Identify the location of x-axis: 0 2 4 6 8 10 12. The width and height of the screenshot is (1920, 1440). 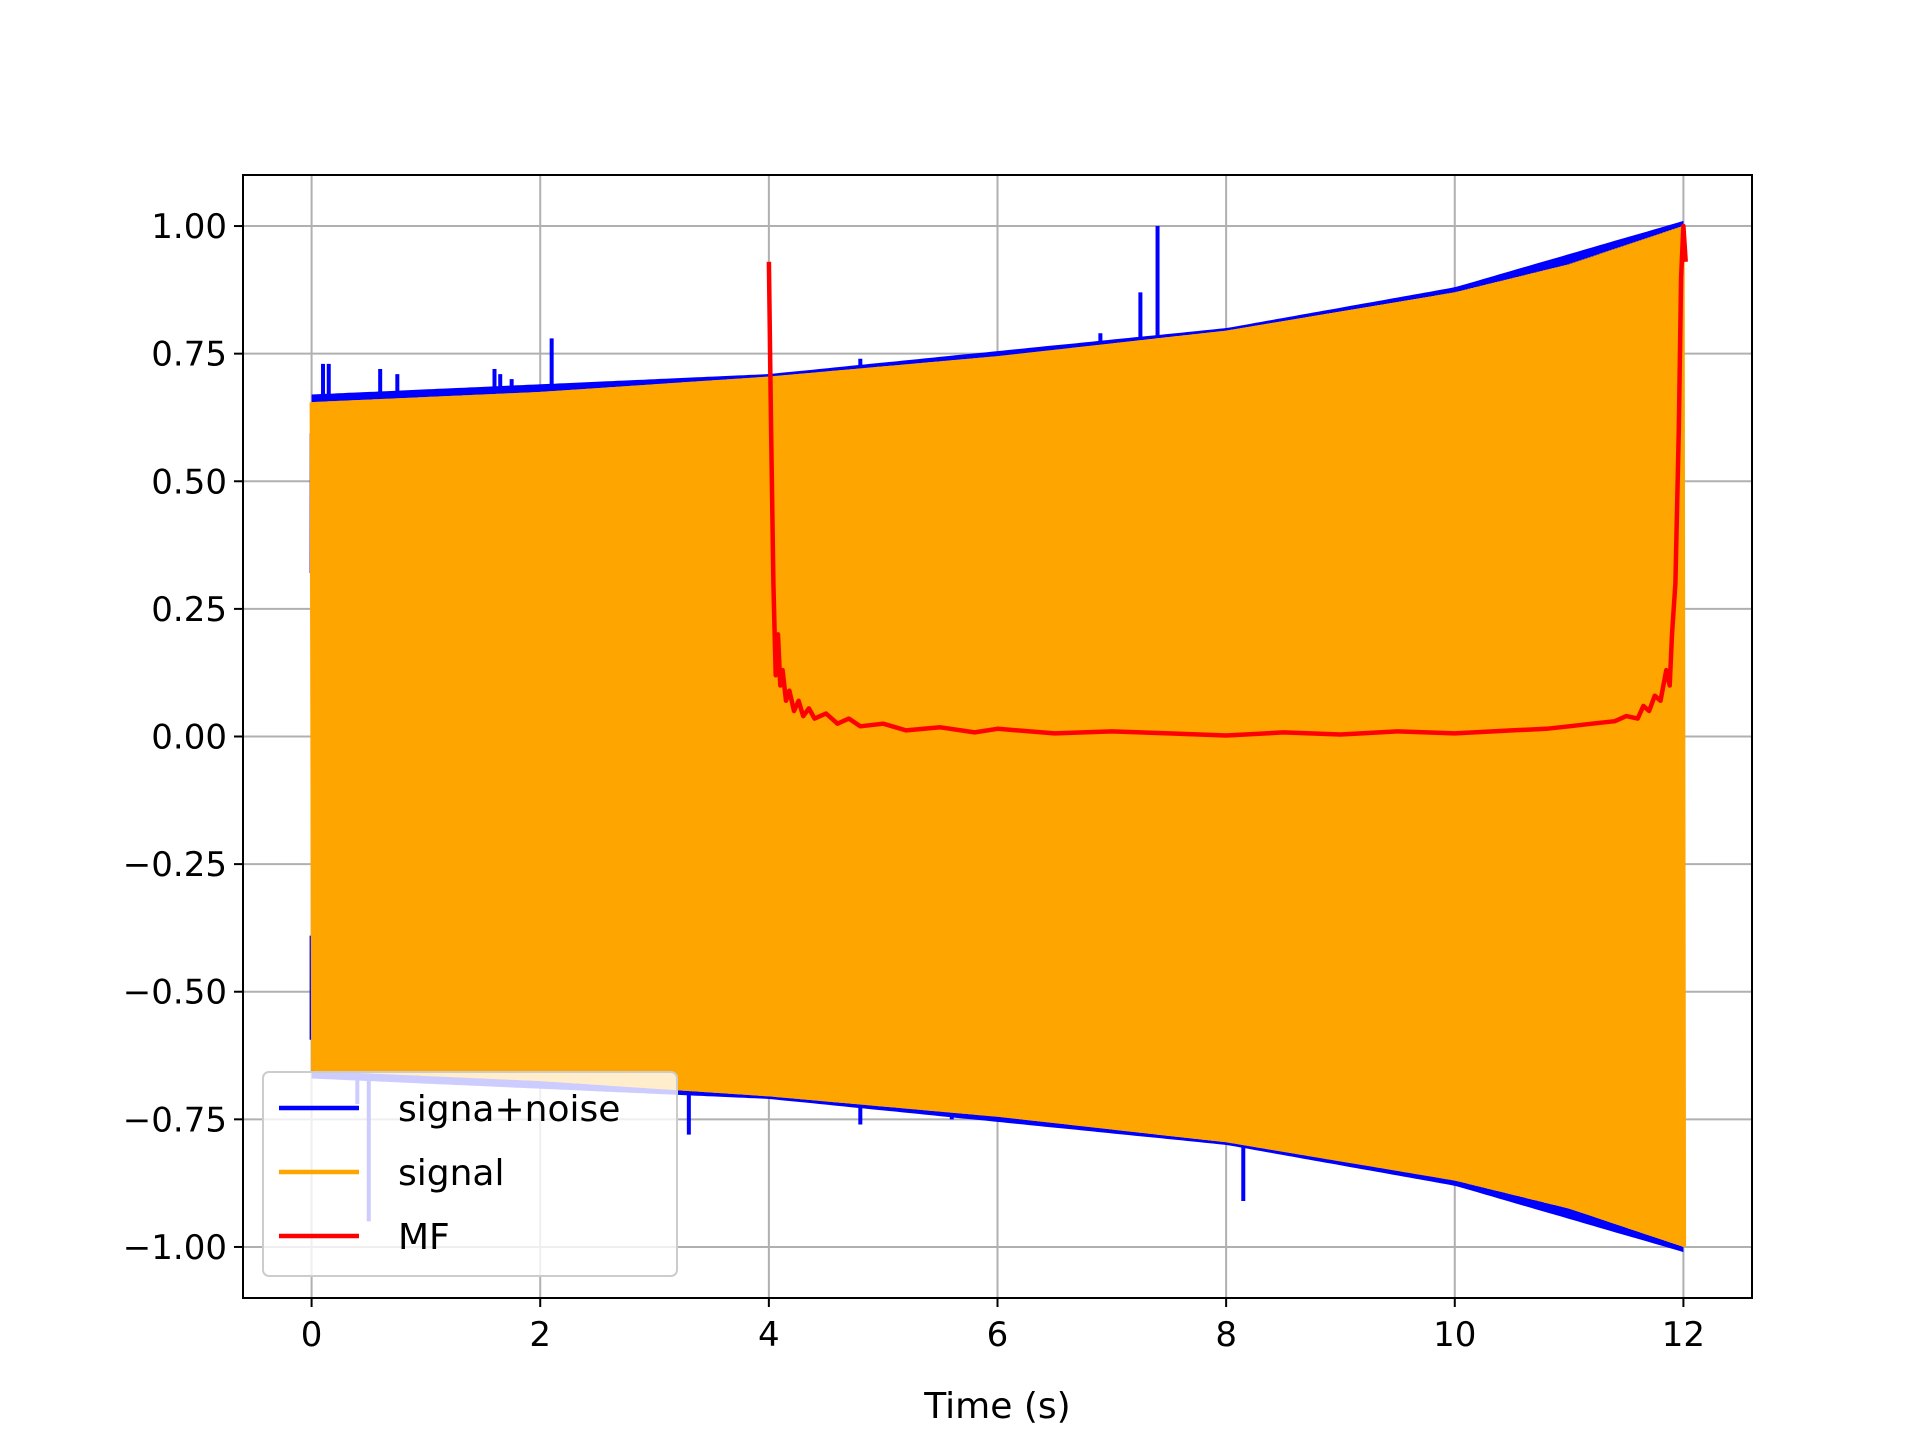
(1003, 1326).